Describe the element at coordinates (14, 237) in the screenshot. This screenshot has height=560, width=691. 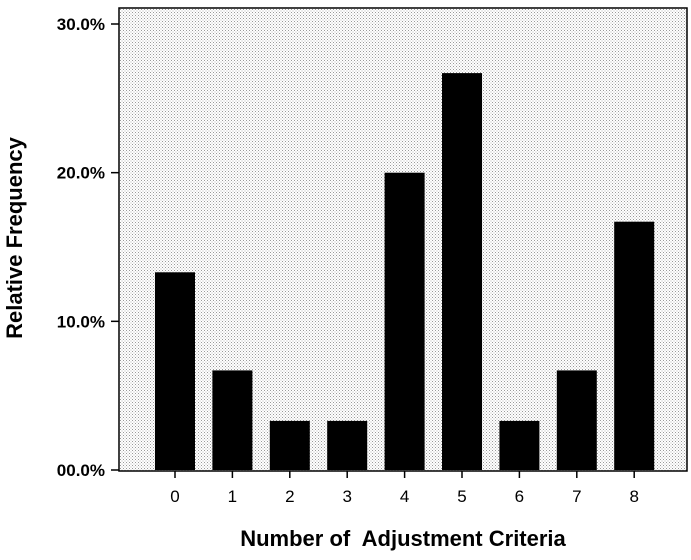
I see `y-axis-title: Relative Frequency` at that location.